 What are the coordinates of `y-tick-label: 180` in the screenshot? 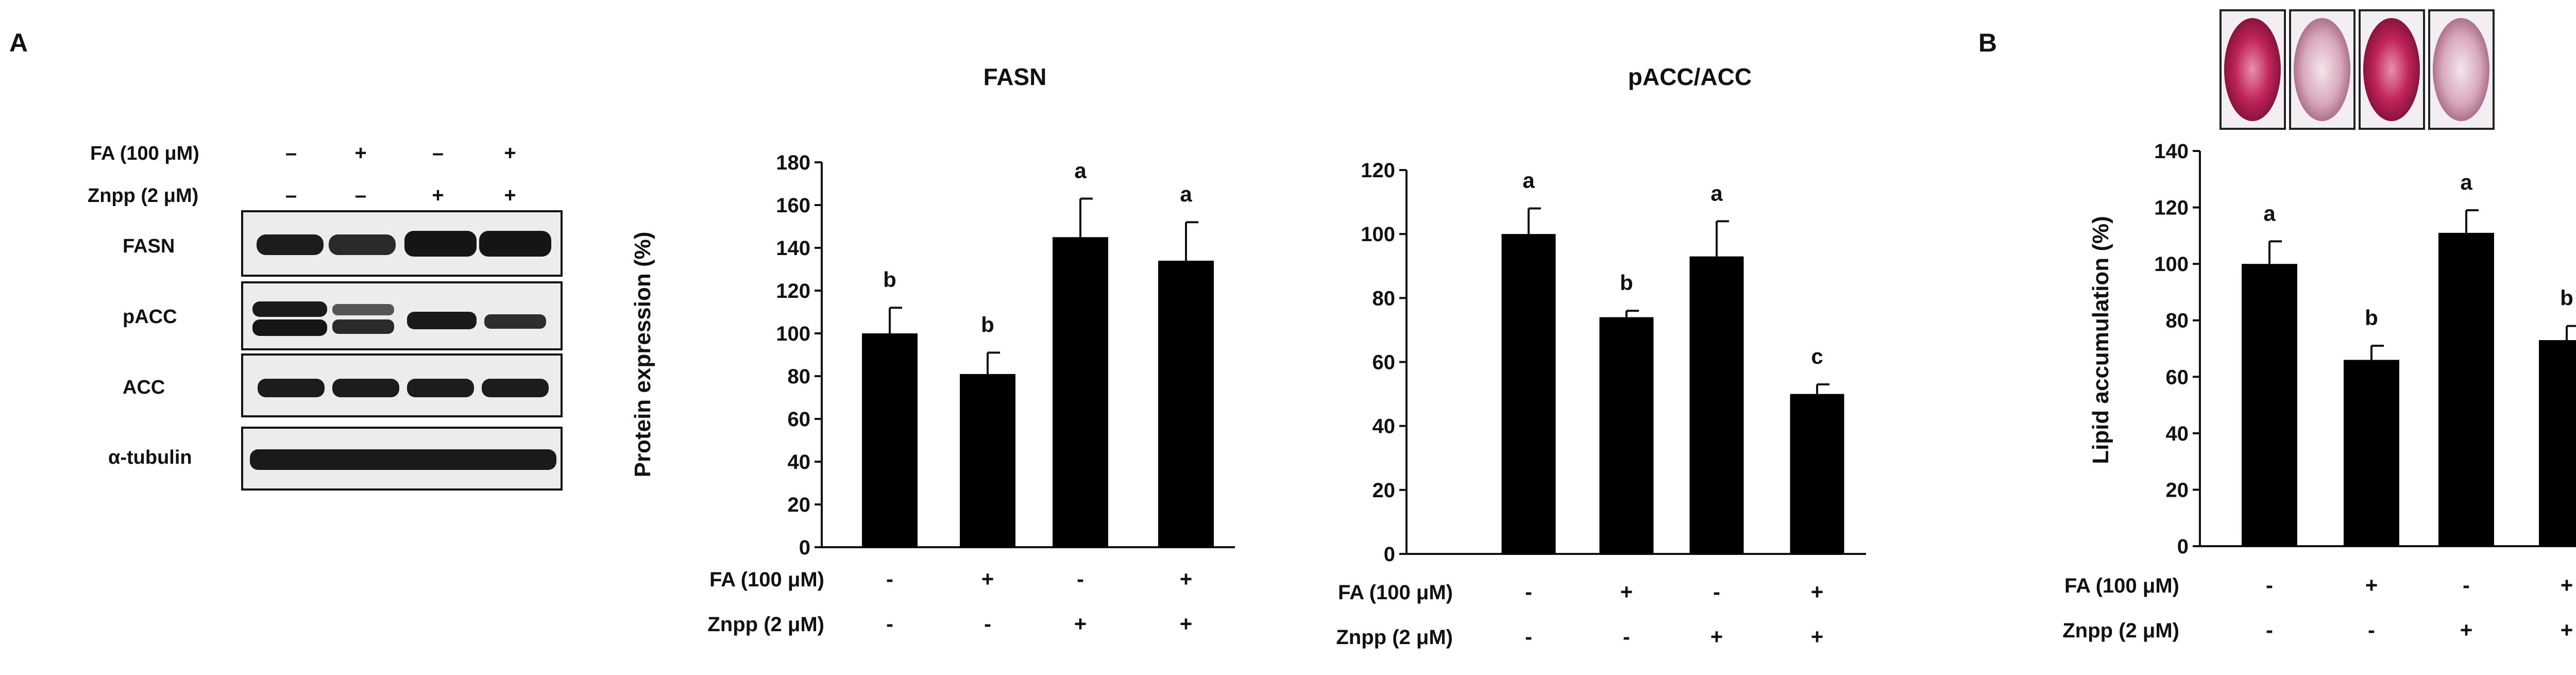 It's located at (793, 162).